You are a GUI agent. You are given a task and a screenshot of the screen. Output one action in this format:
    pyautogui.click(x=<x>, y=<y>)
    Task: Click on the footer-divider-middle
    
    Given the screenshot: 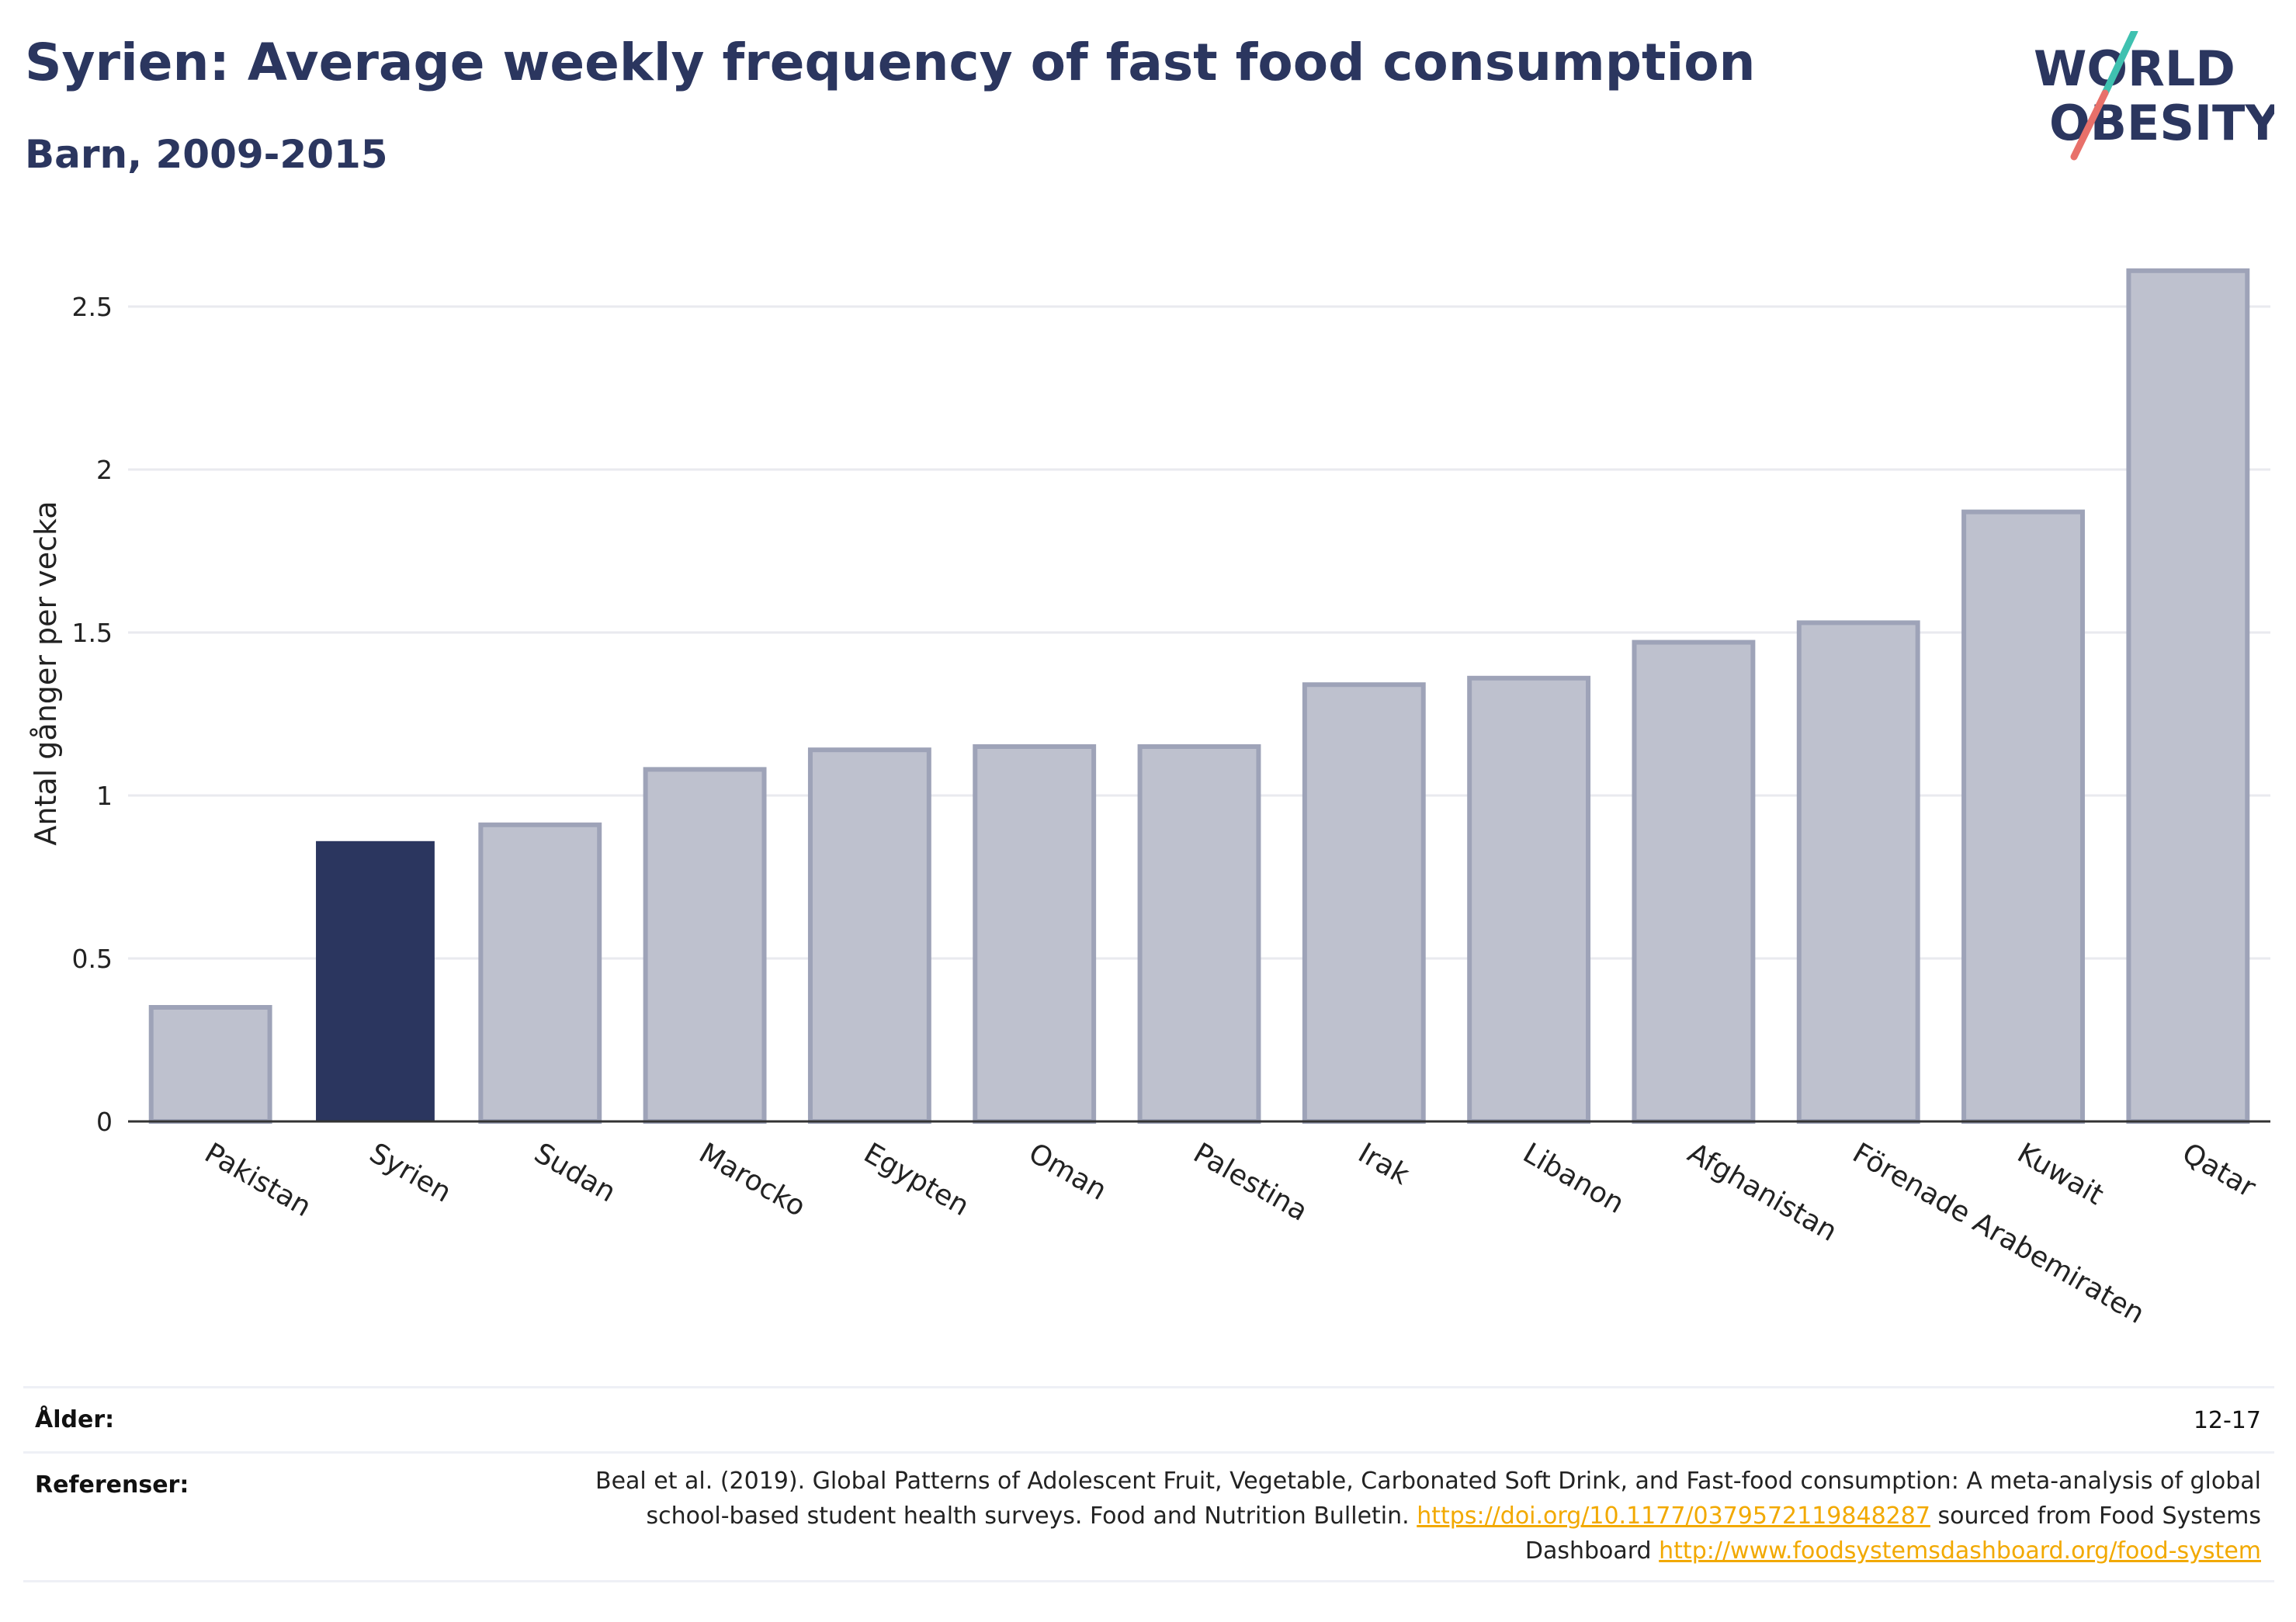 What is the action you would take?
    pyautogui.click(x=1148, y=1452)
    